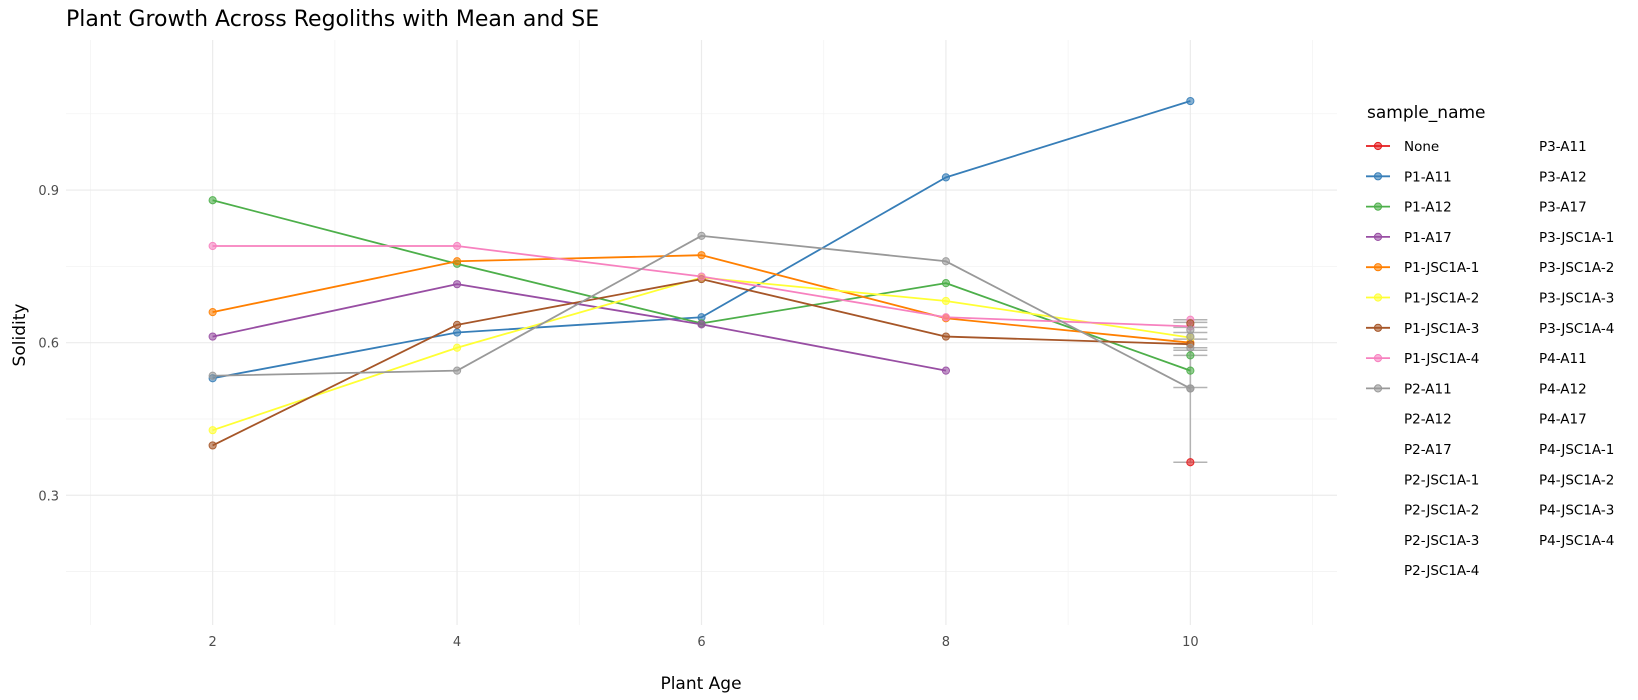 This screenshot has height=700, width=1638. What do you see at coordinates (1190, 642) in the screenshot?
I see `x-tick-label: 10` at bounding box center [1190, 642].